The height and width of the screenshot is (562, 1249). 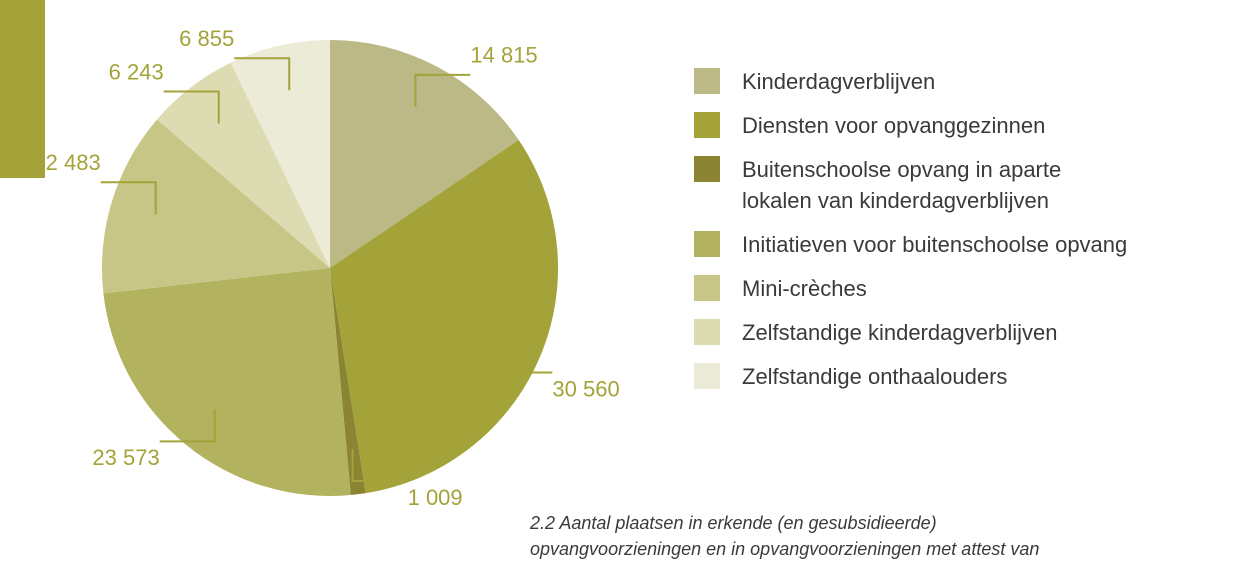 I want to click on legend-item: Mini-crèches, so click(x=971, y=288).